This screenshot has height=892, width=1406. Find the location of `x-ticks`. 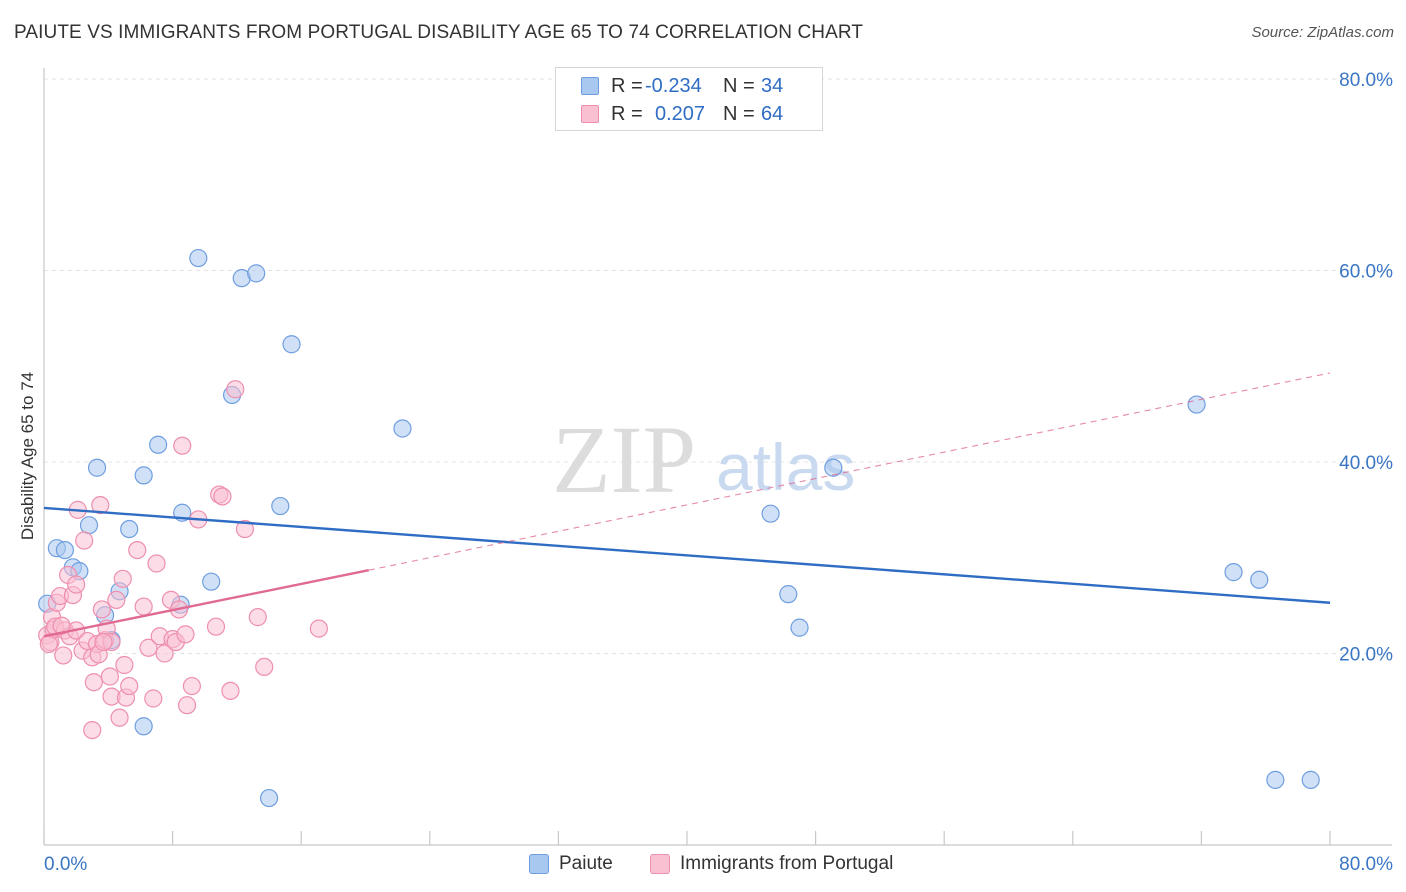

x-ticks is located at coordinates (687, 838).